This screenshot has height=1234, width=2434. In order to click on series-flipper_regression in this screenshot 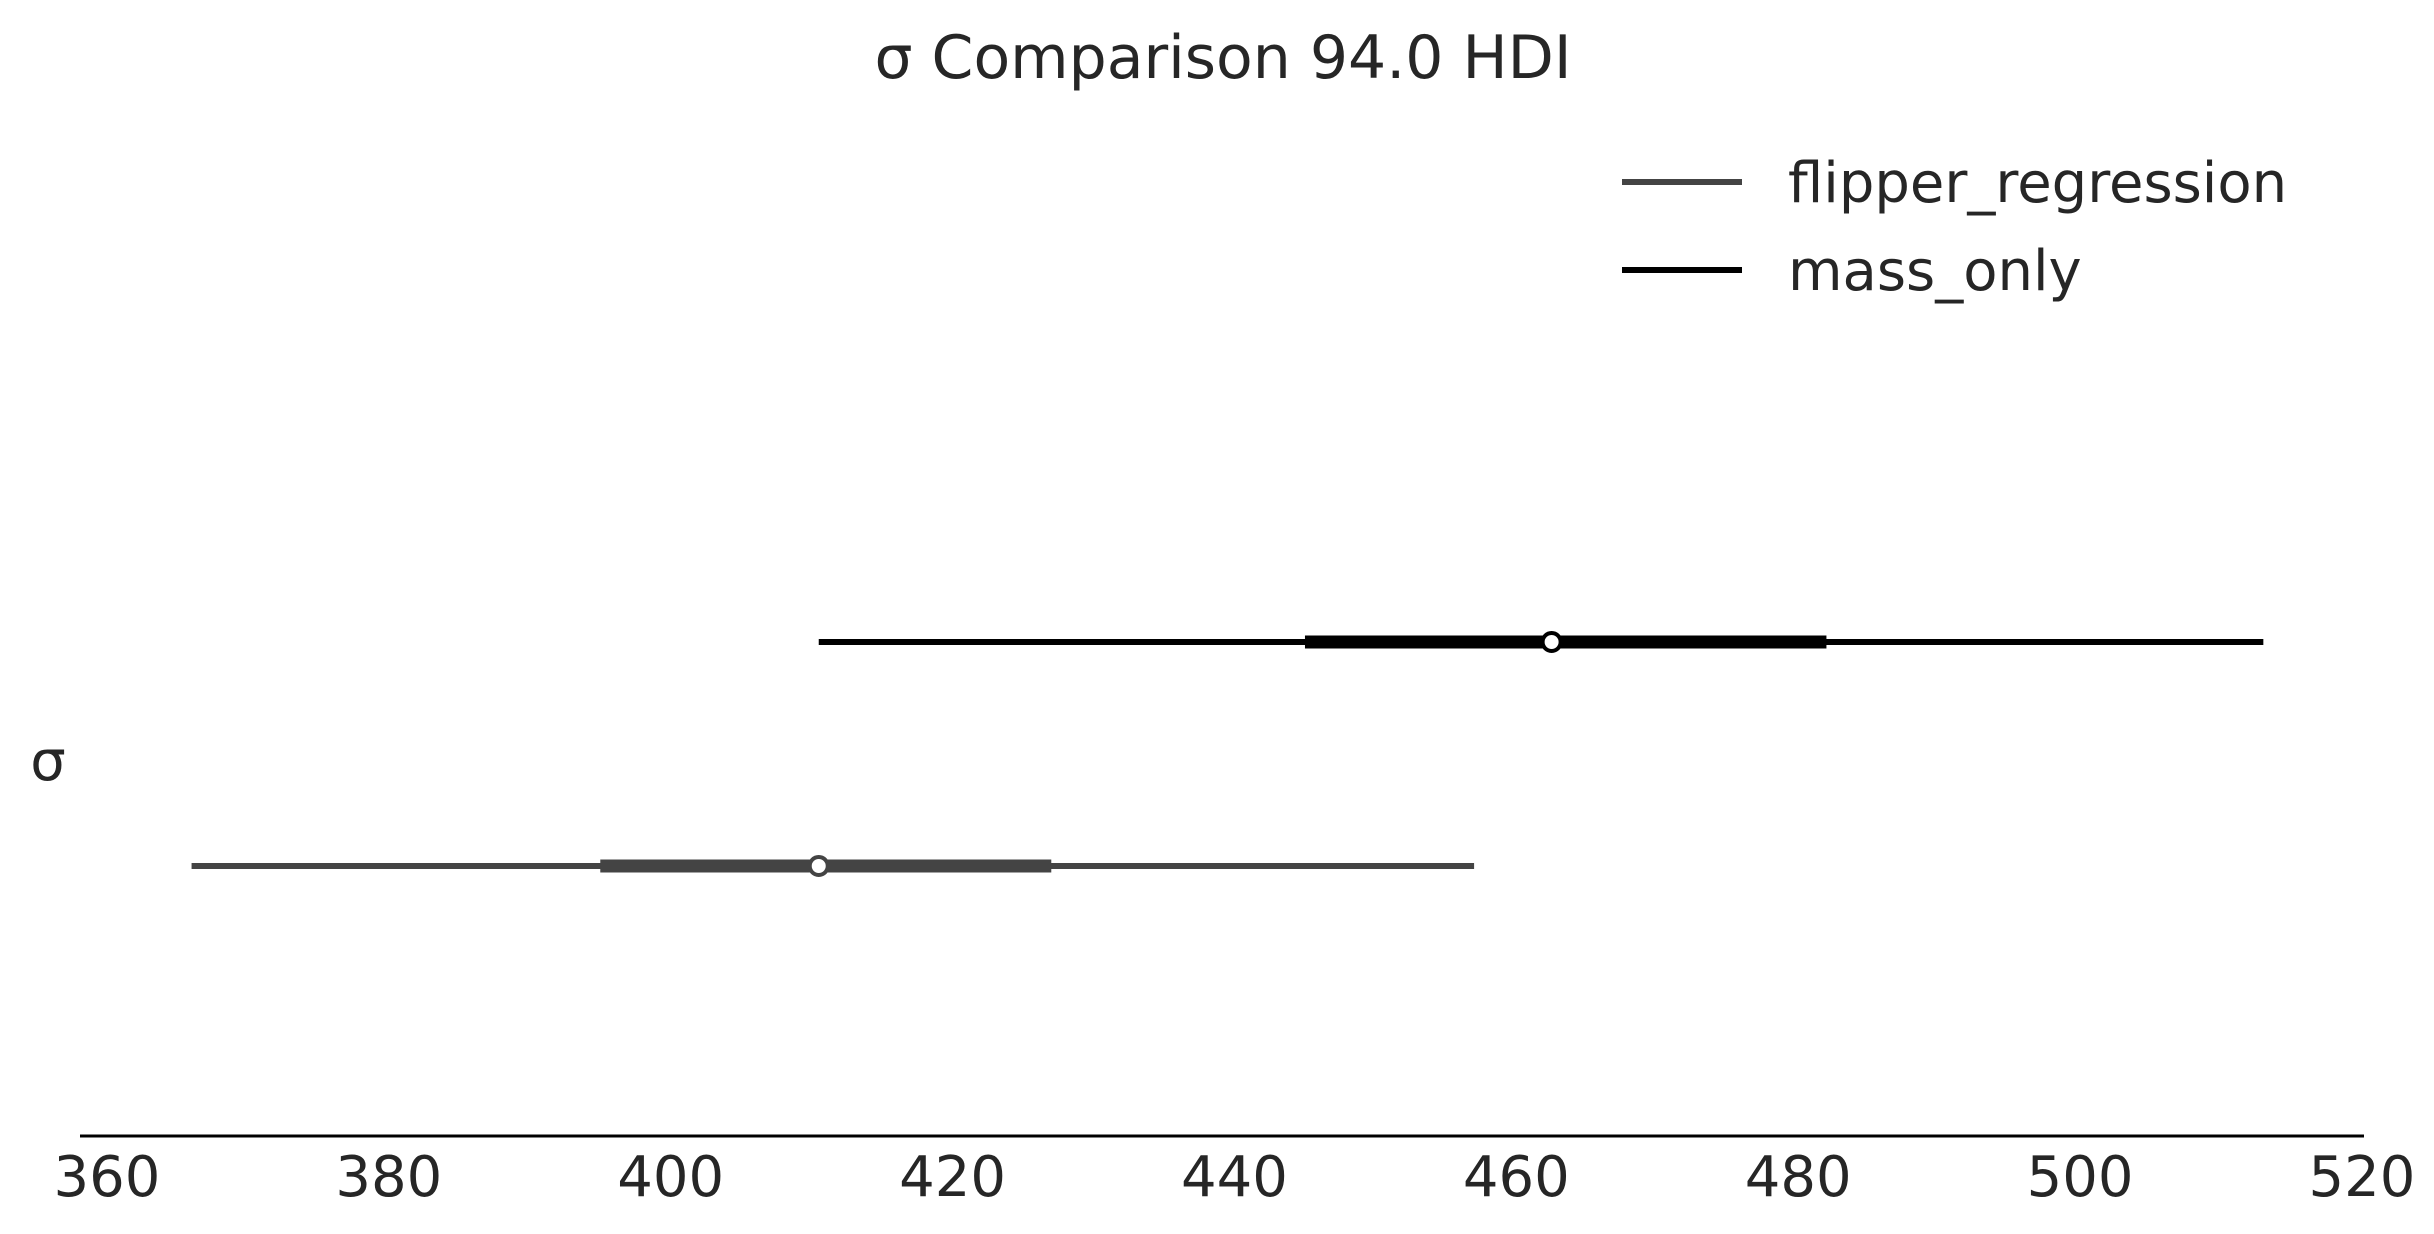, I will do `click(833, 866)`.